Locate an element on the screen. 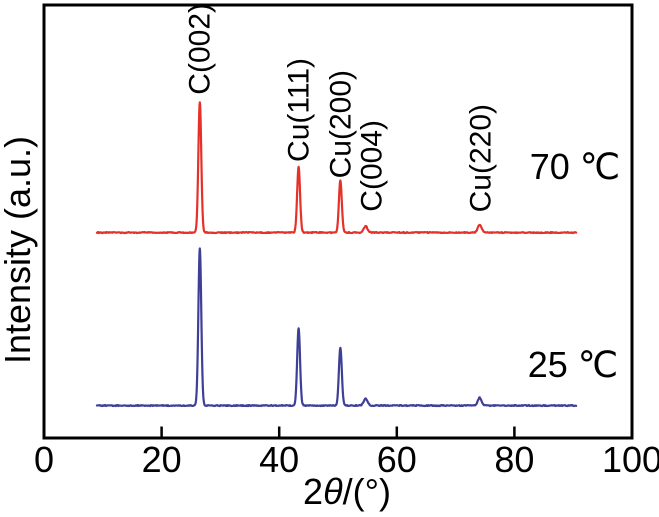  tick-label-20: 20 is located at coordinates (161, 459).